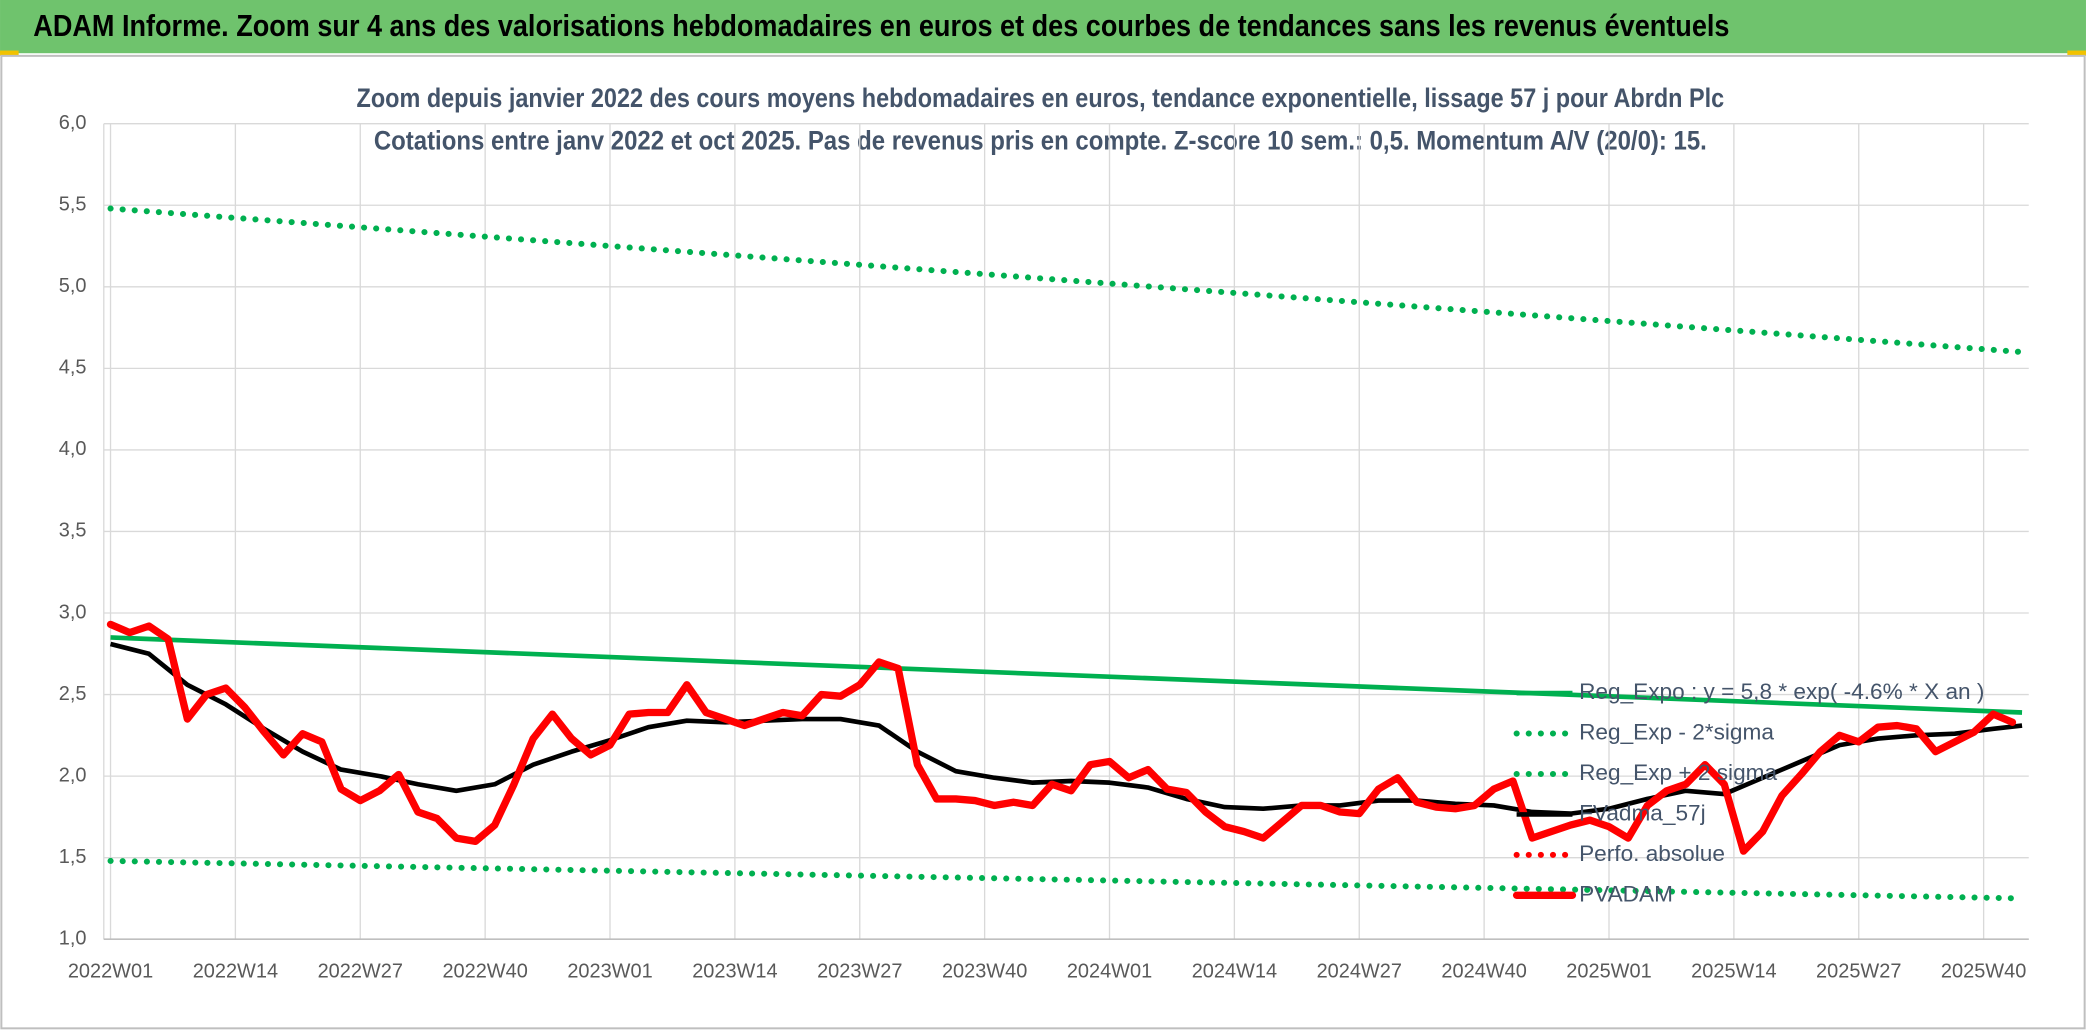  Describe the element at coordinates (859, 972) in the screenshot. I see `x-tick-label: 2023W27` at that location.